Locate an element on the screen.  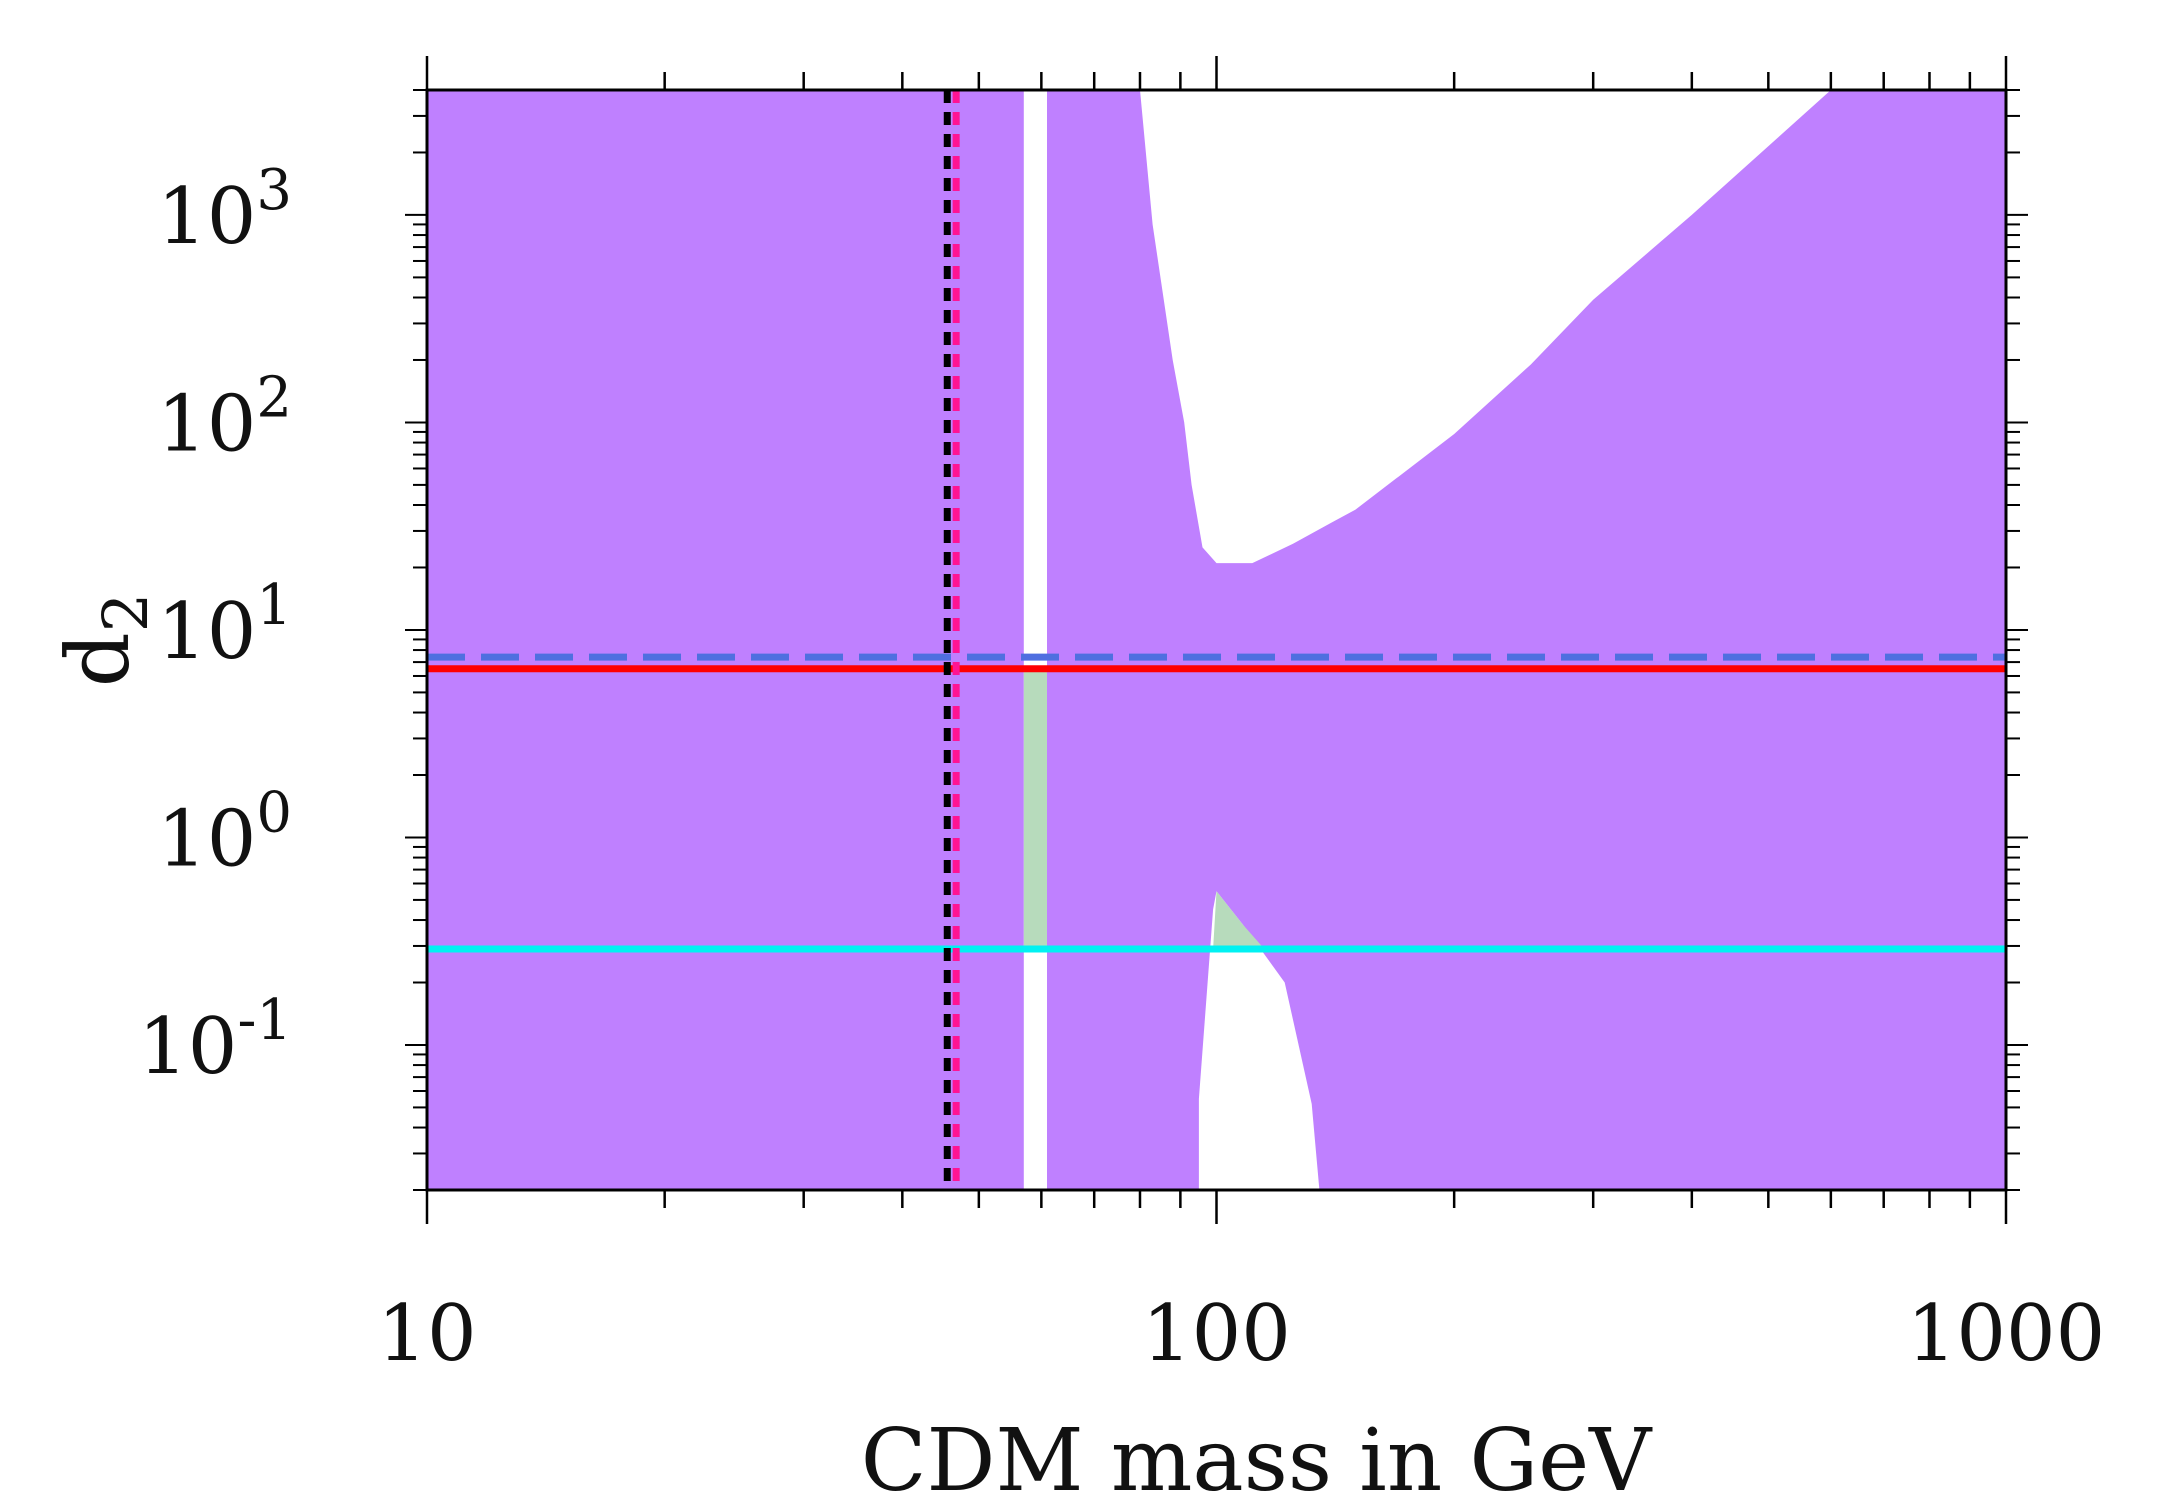
upper-right-region is located at coordinates (1485, 327).